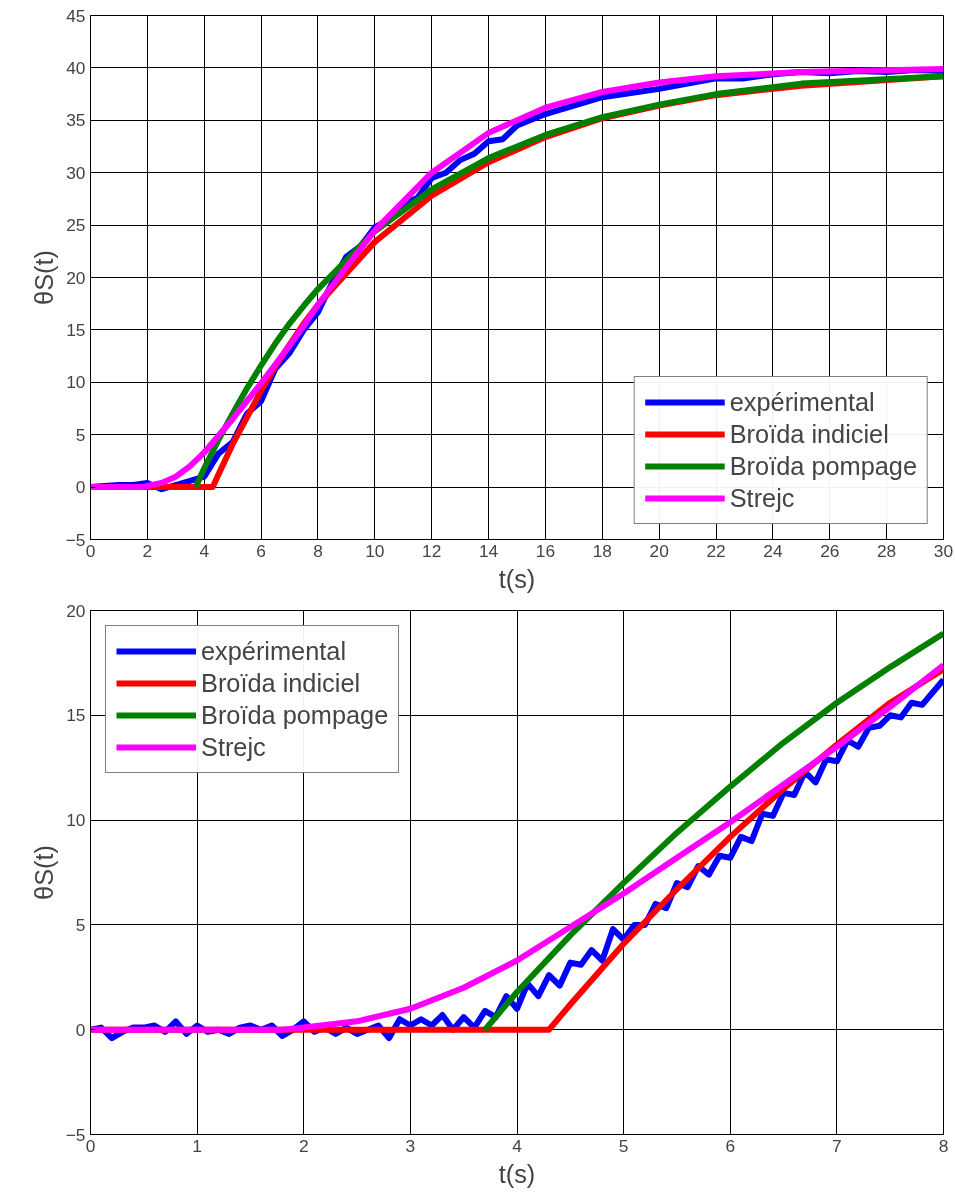 This screenshot has height=1198, width=955. What do you see at coordinates (887, 550) in the screenshot?
I see `x-tick-label: 28` at bounding box center [887, 550].